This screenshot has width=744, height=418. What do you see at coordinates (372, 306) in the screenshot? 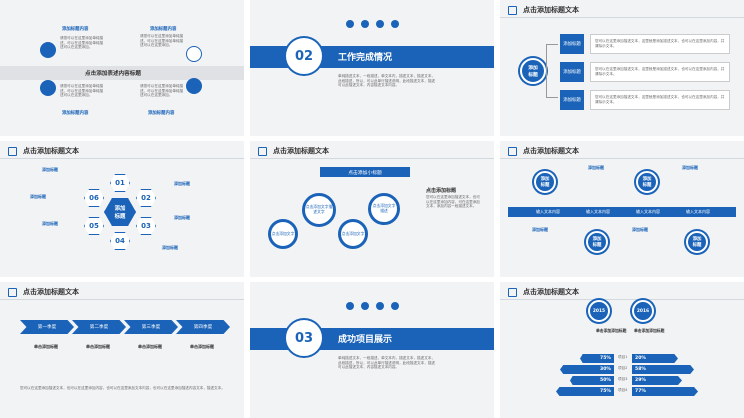
I see `slide8-icon-row` at bounding box center [372, 306].